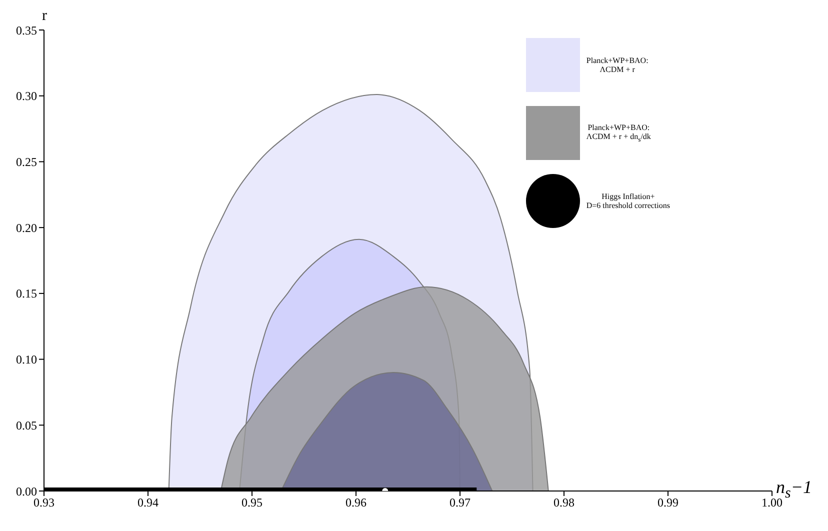 The image size is (828, 531). I want to click on y-tick-label: 0.25, so click(26, 161).